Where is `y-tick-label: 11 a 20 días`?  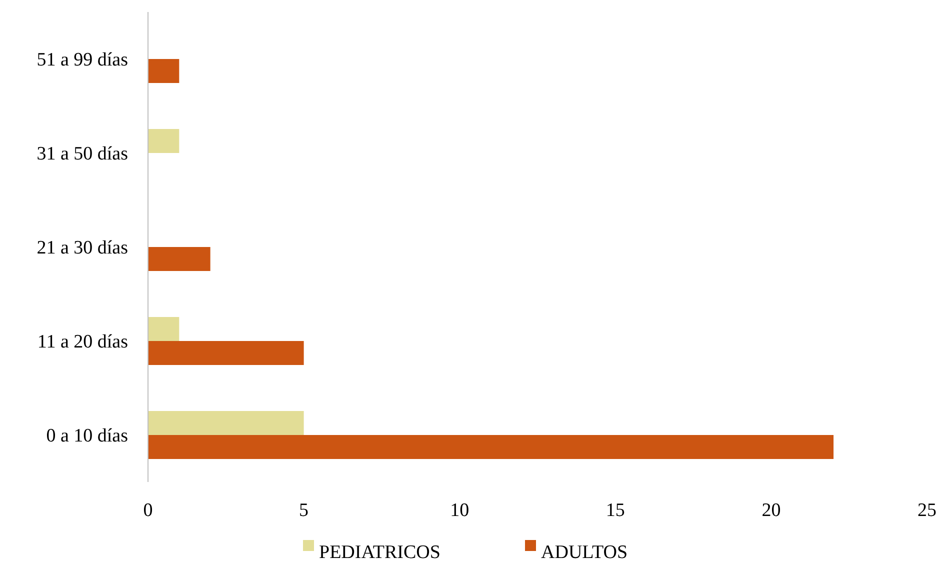 y-tick-label: 11 a 20 días is located at coordinates (82, 342).